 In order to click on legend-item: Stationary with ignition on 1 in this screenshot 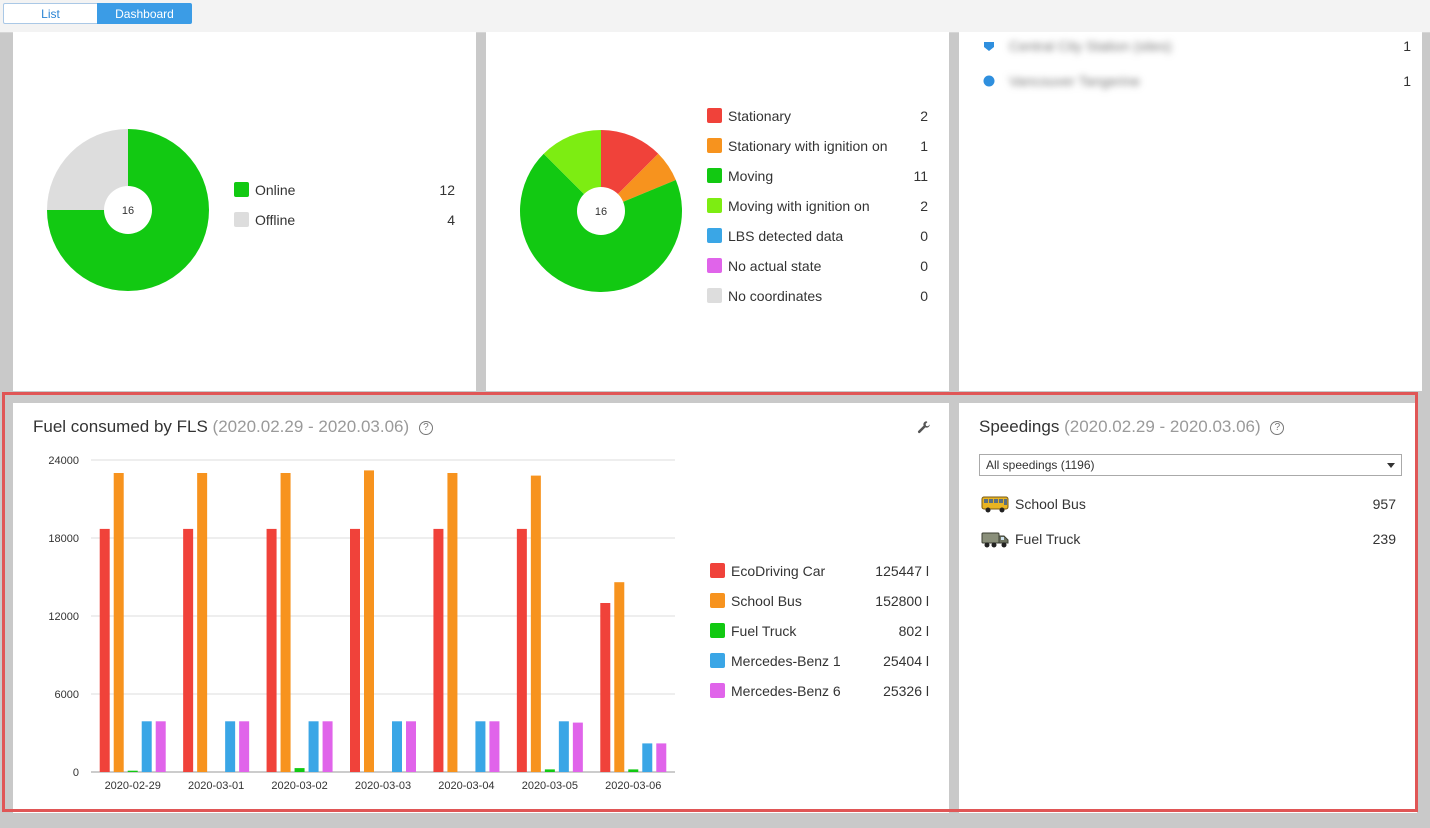, I will do `click(817, 146)`.